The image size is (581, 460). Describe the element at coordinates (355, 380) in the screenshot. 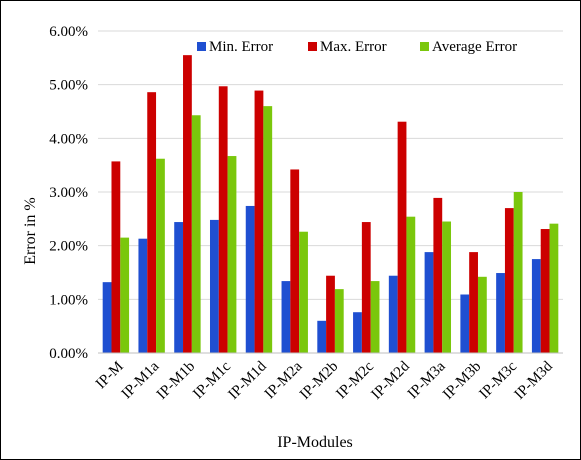

I see `x-tick-label: IP-M2c` at that location.